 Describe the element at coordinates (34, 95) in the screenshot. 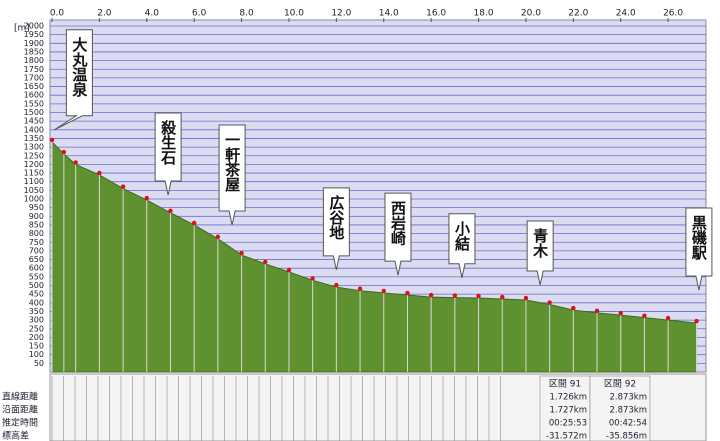

I see `y-tick-label: 1600` at that location.